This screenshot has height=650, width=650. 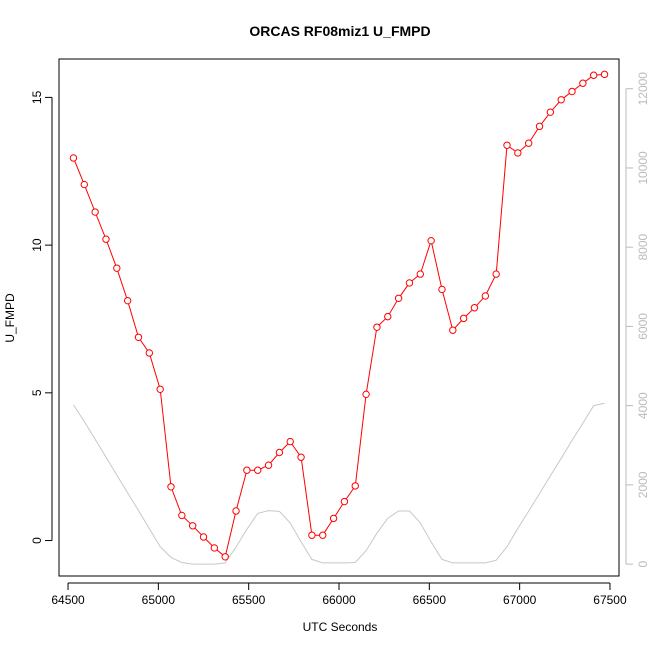 What do you see at coordinates (643, 563) in the screenshot?
I see `y2-tick-label: 0` at bounding box center [643, 563].